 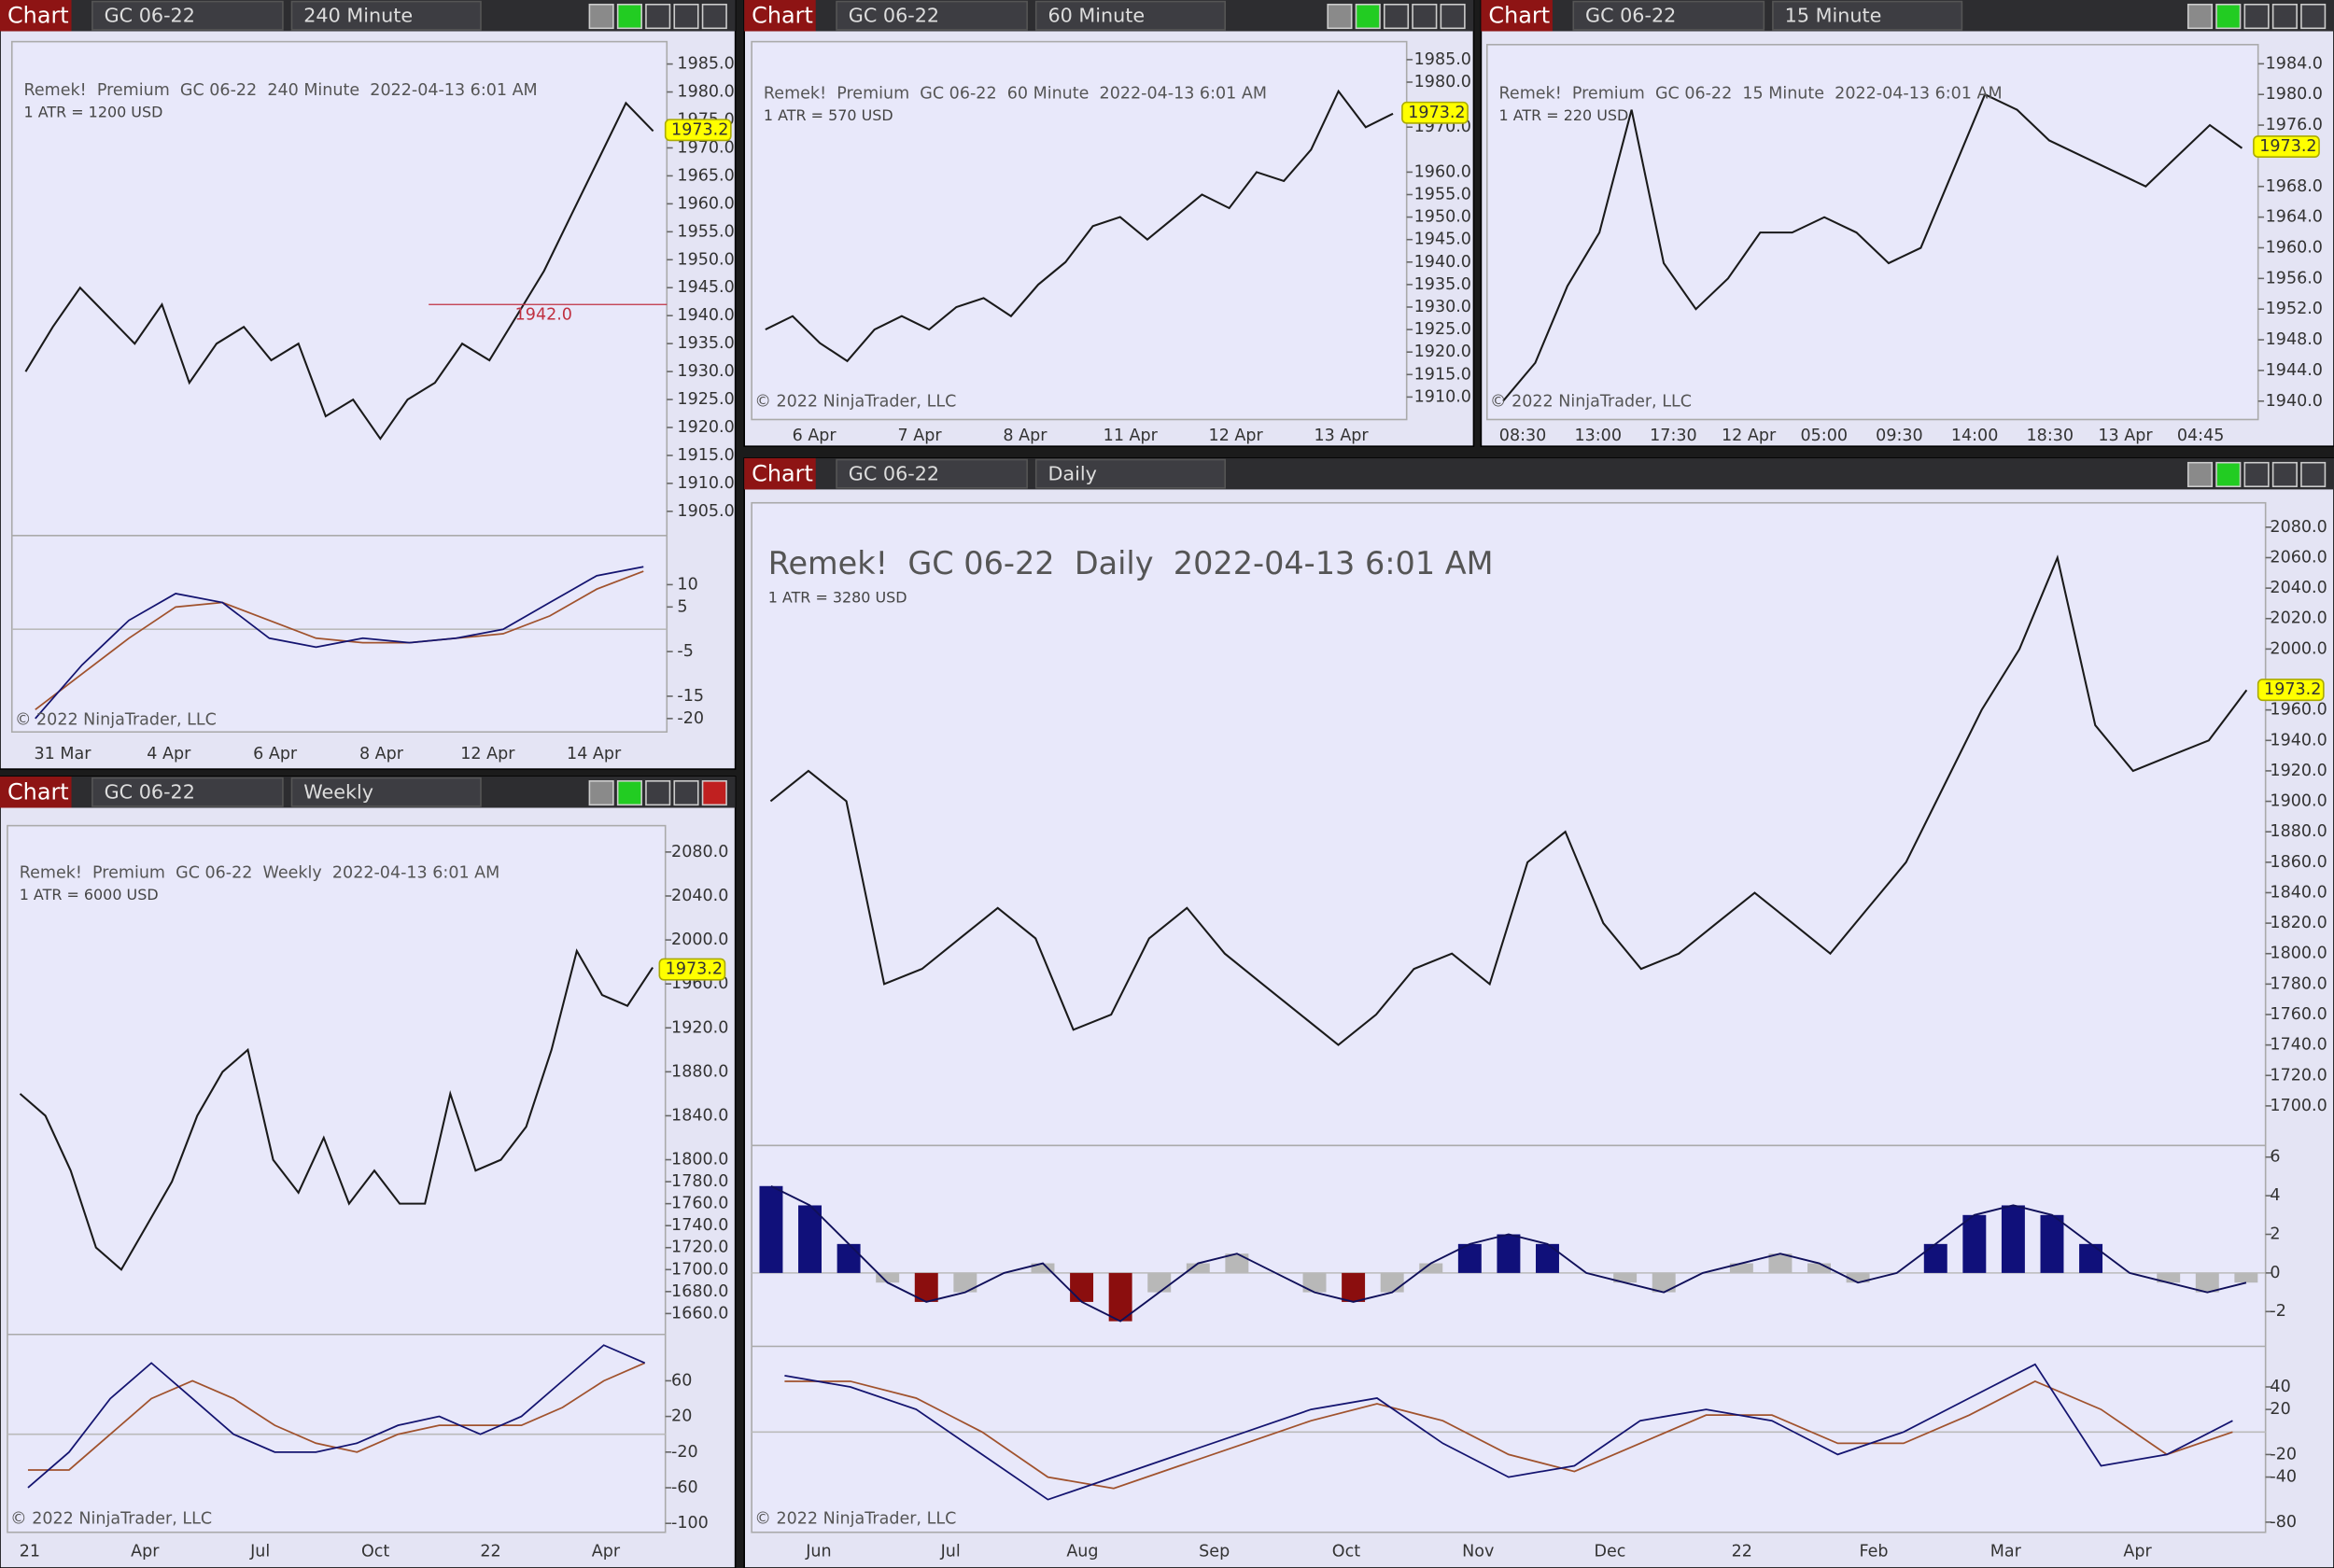 What do you see at coordinates (2277, 1311) in the screenshot?
I see `y-tick-label: -2` at bounding box center [2277, 1311].